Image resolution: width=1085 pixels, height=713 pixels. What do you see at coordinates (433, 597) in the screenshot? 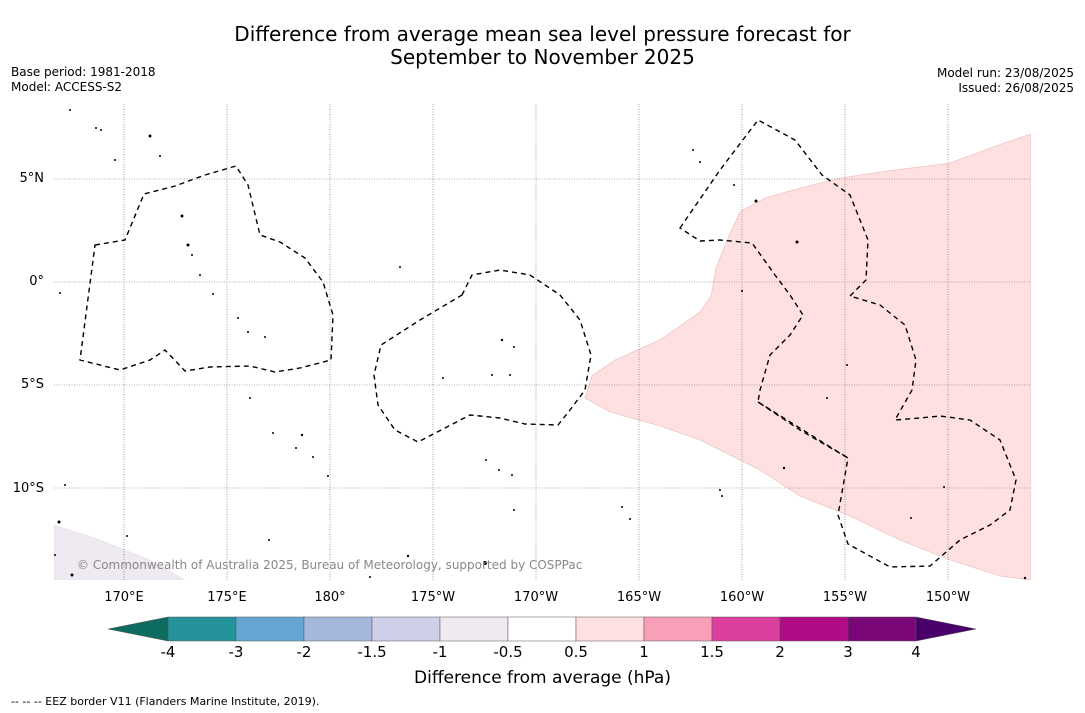
I see `lon-tick: 175°W` at bounding box center [433, 597].